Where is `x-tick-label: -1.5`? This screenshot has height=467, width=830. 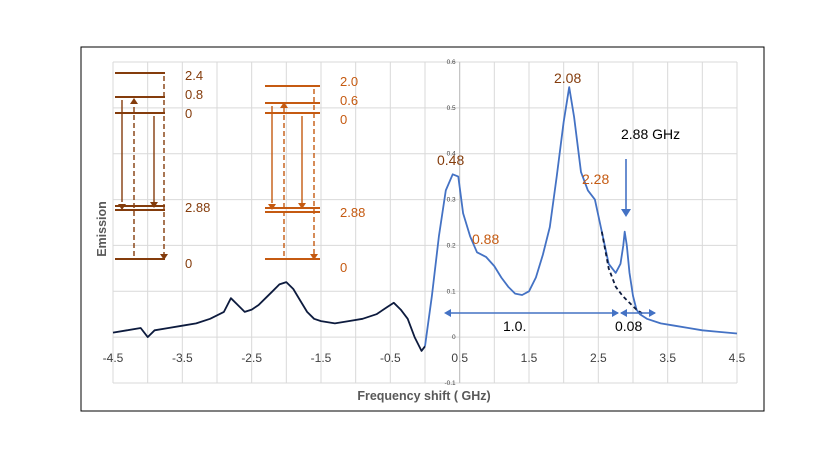
x-tick-label: -1.5 is located at coordinates (321, 358).